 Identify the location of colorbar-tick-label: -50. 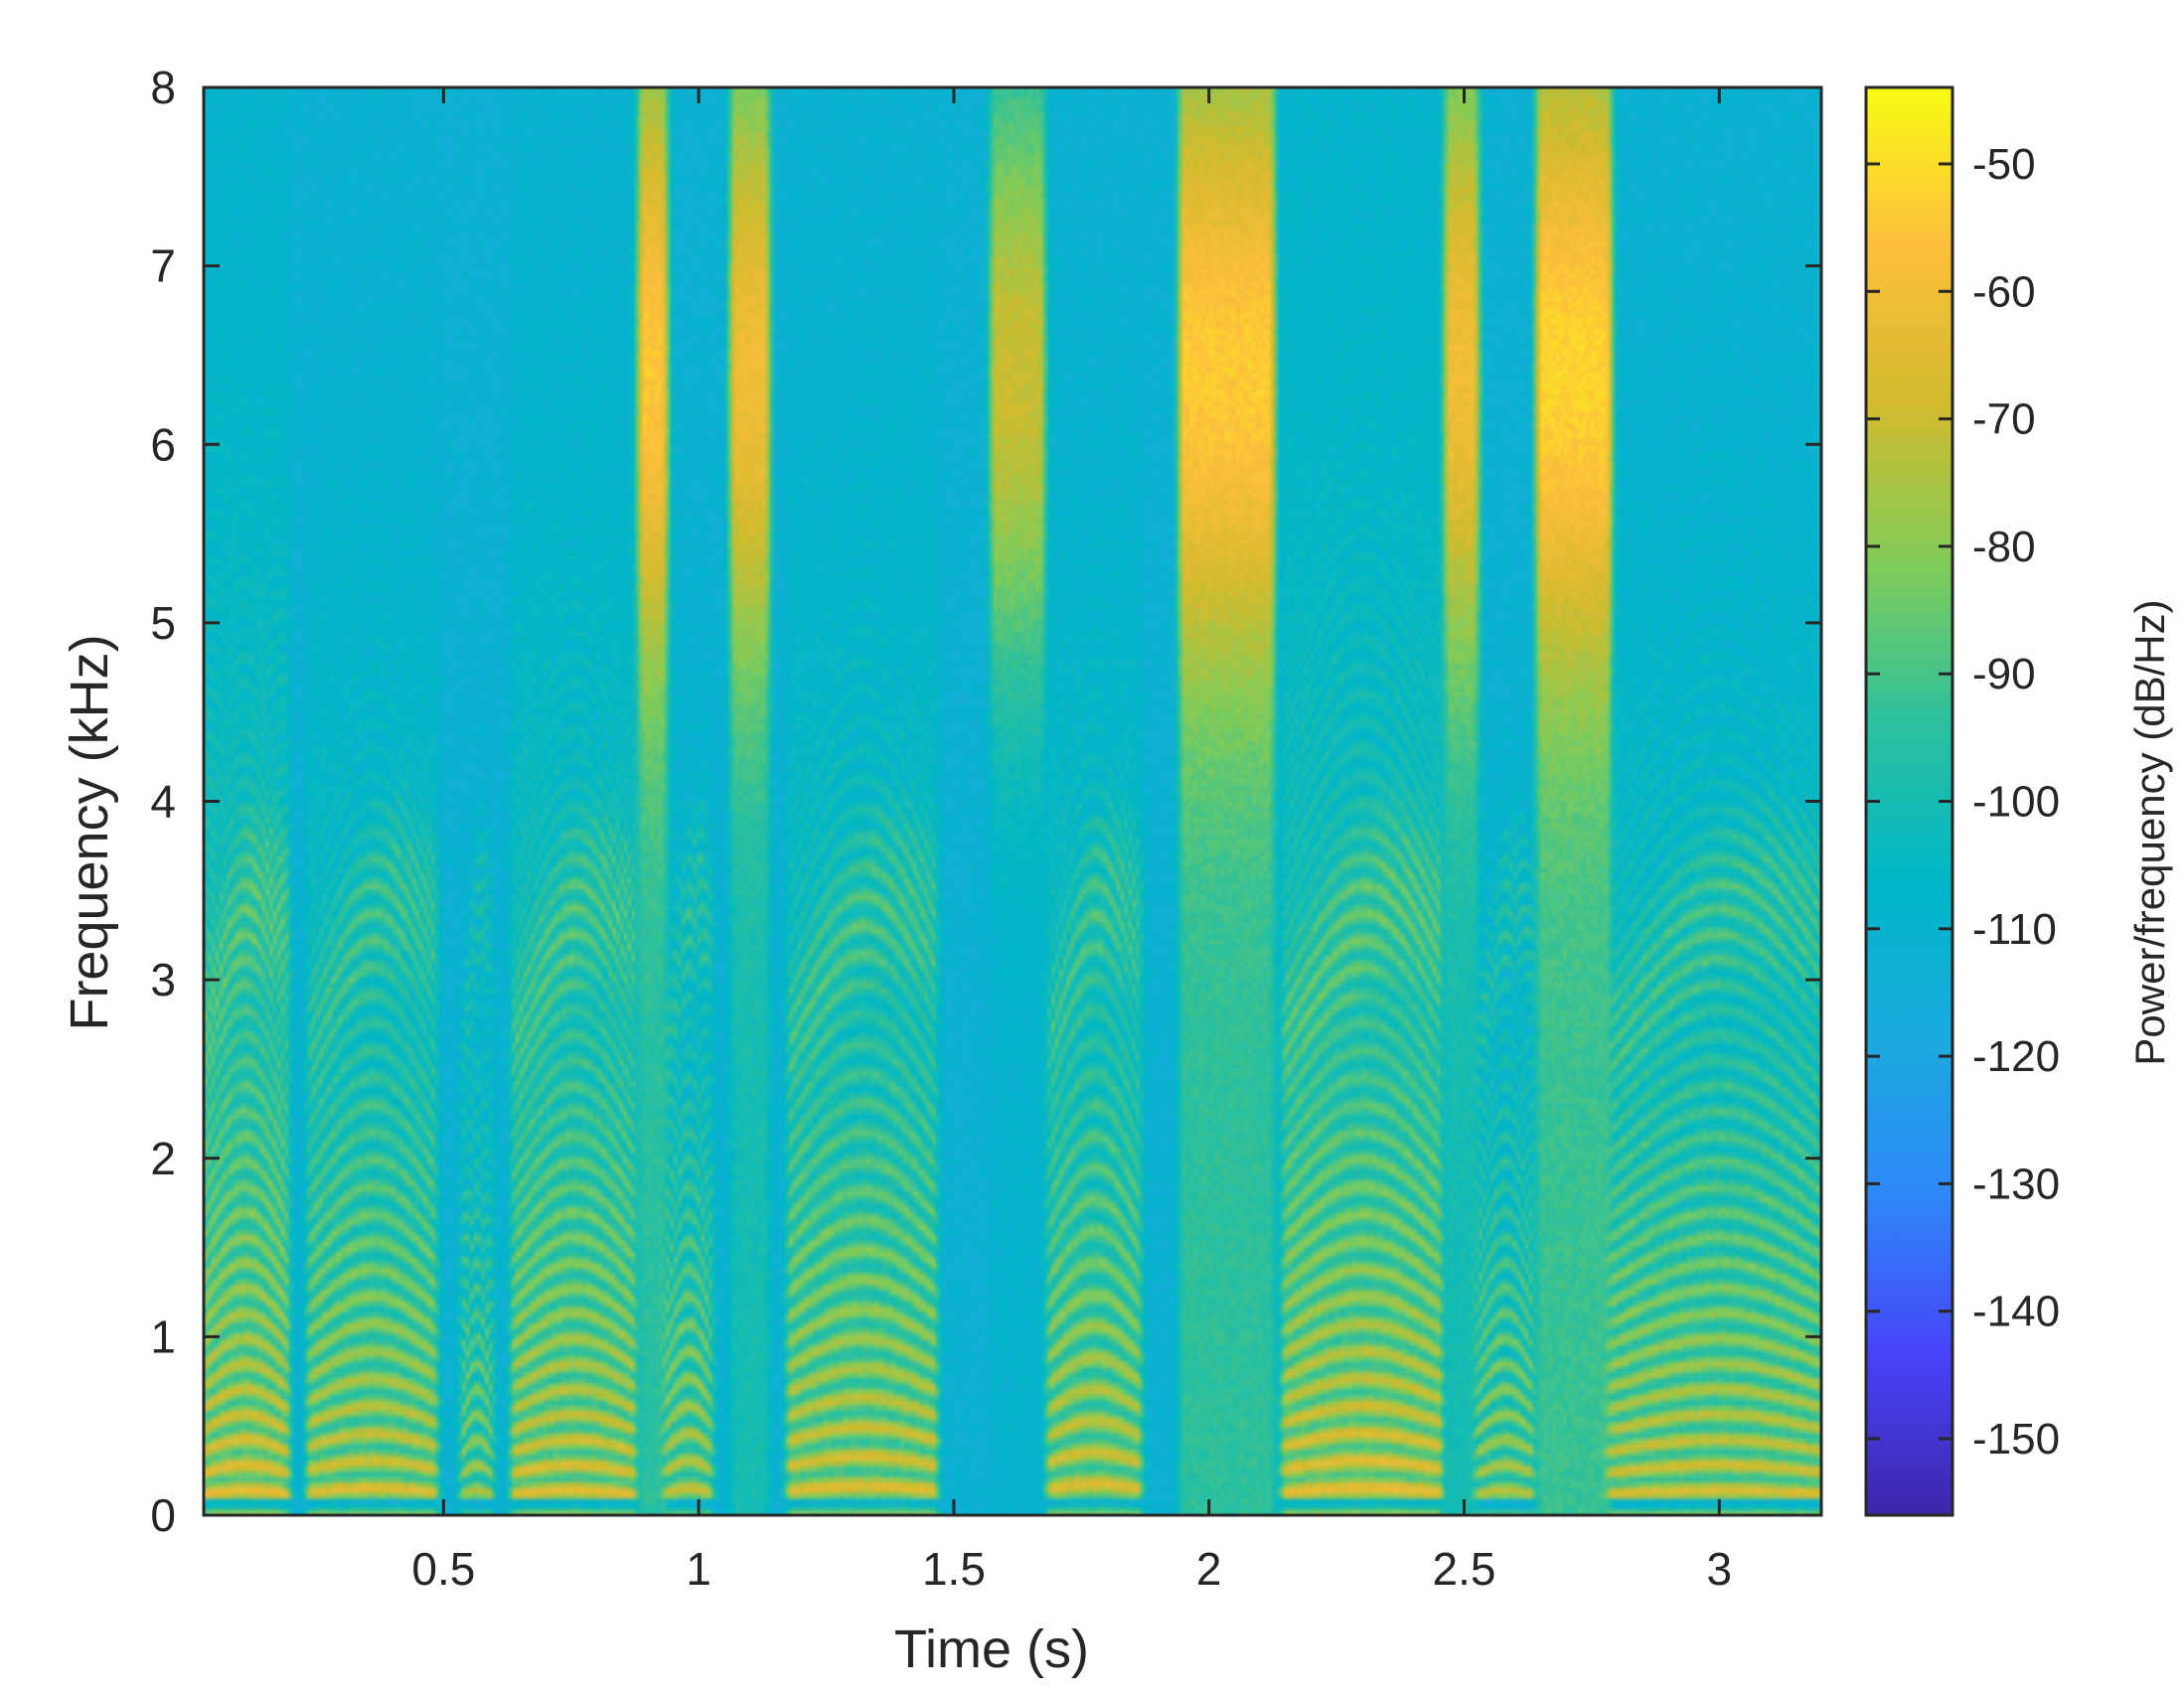
(2004, 164).